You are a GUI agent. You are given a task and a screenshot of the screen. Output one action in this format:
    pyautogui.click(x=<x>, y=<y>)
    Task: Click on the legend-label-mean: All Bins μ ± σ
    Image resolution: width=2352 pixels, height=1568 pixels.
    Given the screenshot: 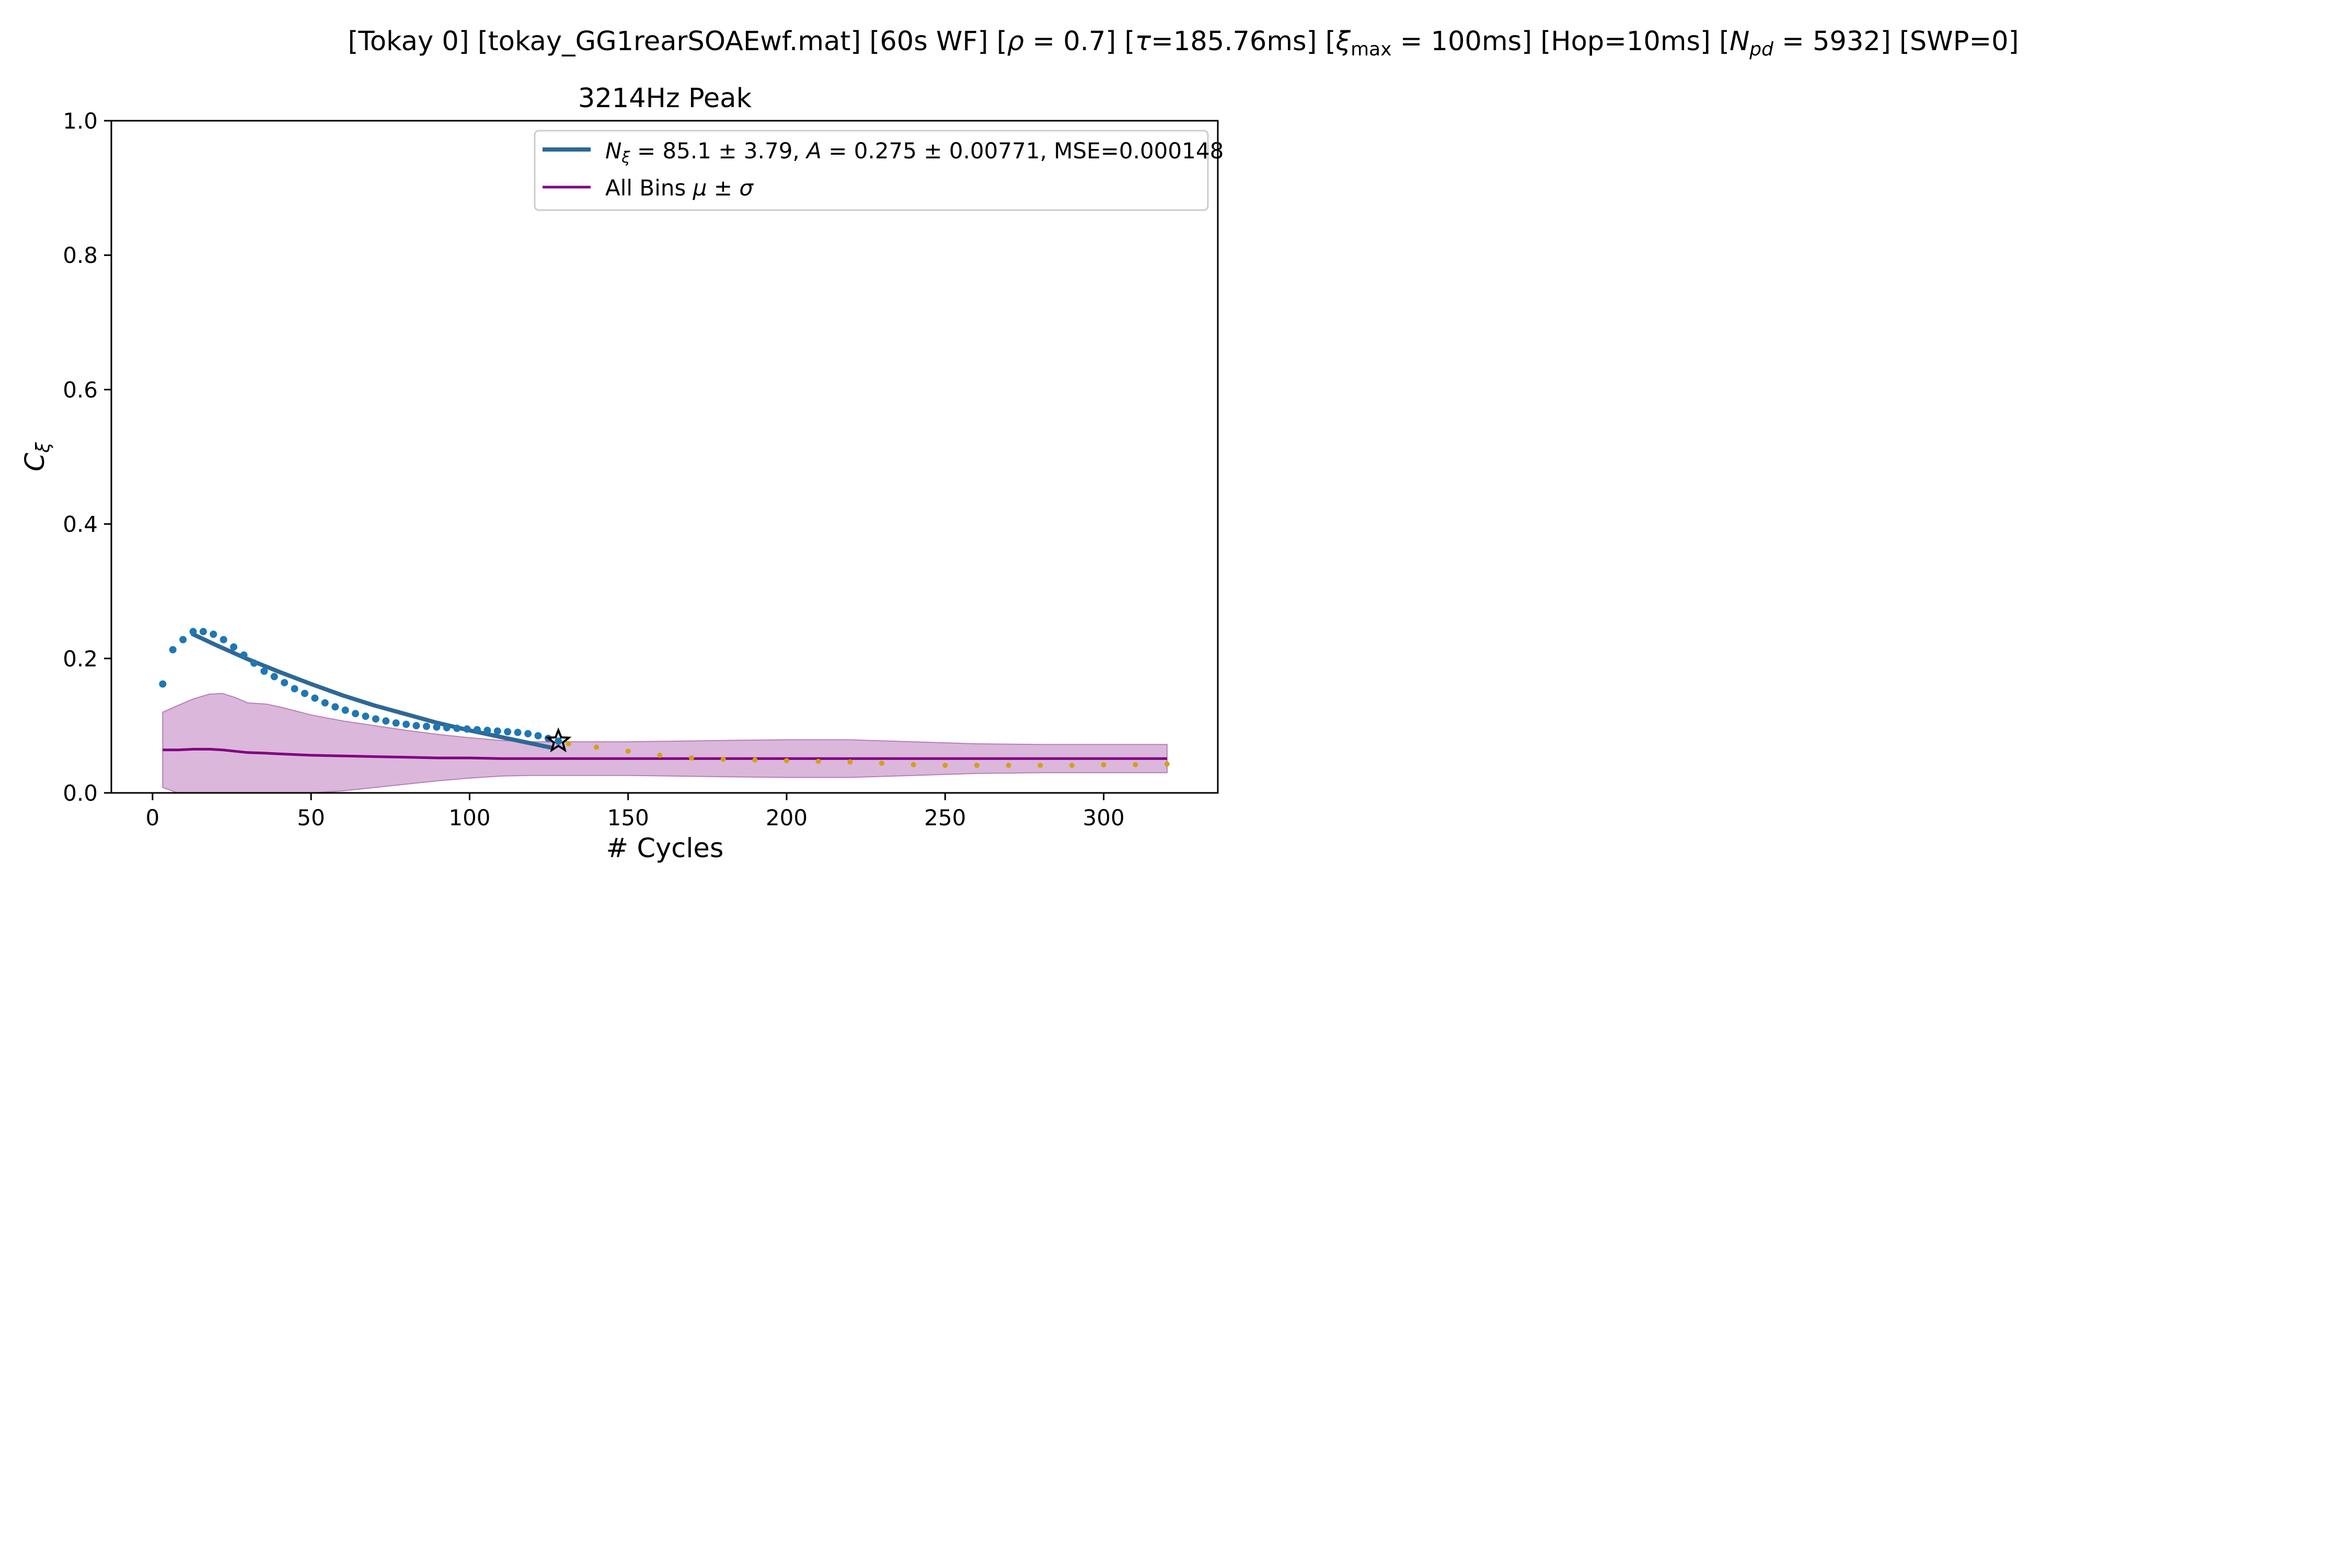 What is the action you would take?
    pyautogui.click(x=679, y=188)
    